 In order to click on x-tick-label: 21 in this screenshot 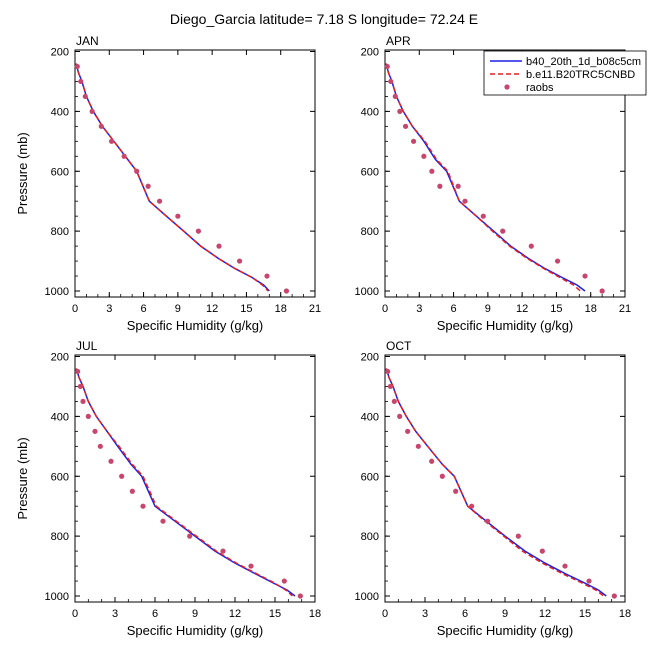, I will do `click(625, 309)`.